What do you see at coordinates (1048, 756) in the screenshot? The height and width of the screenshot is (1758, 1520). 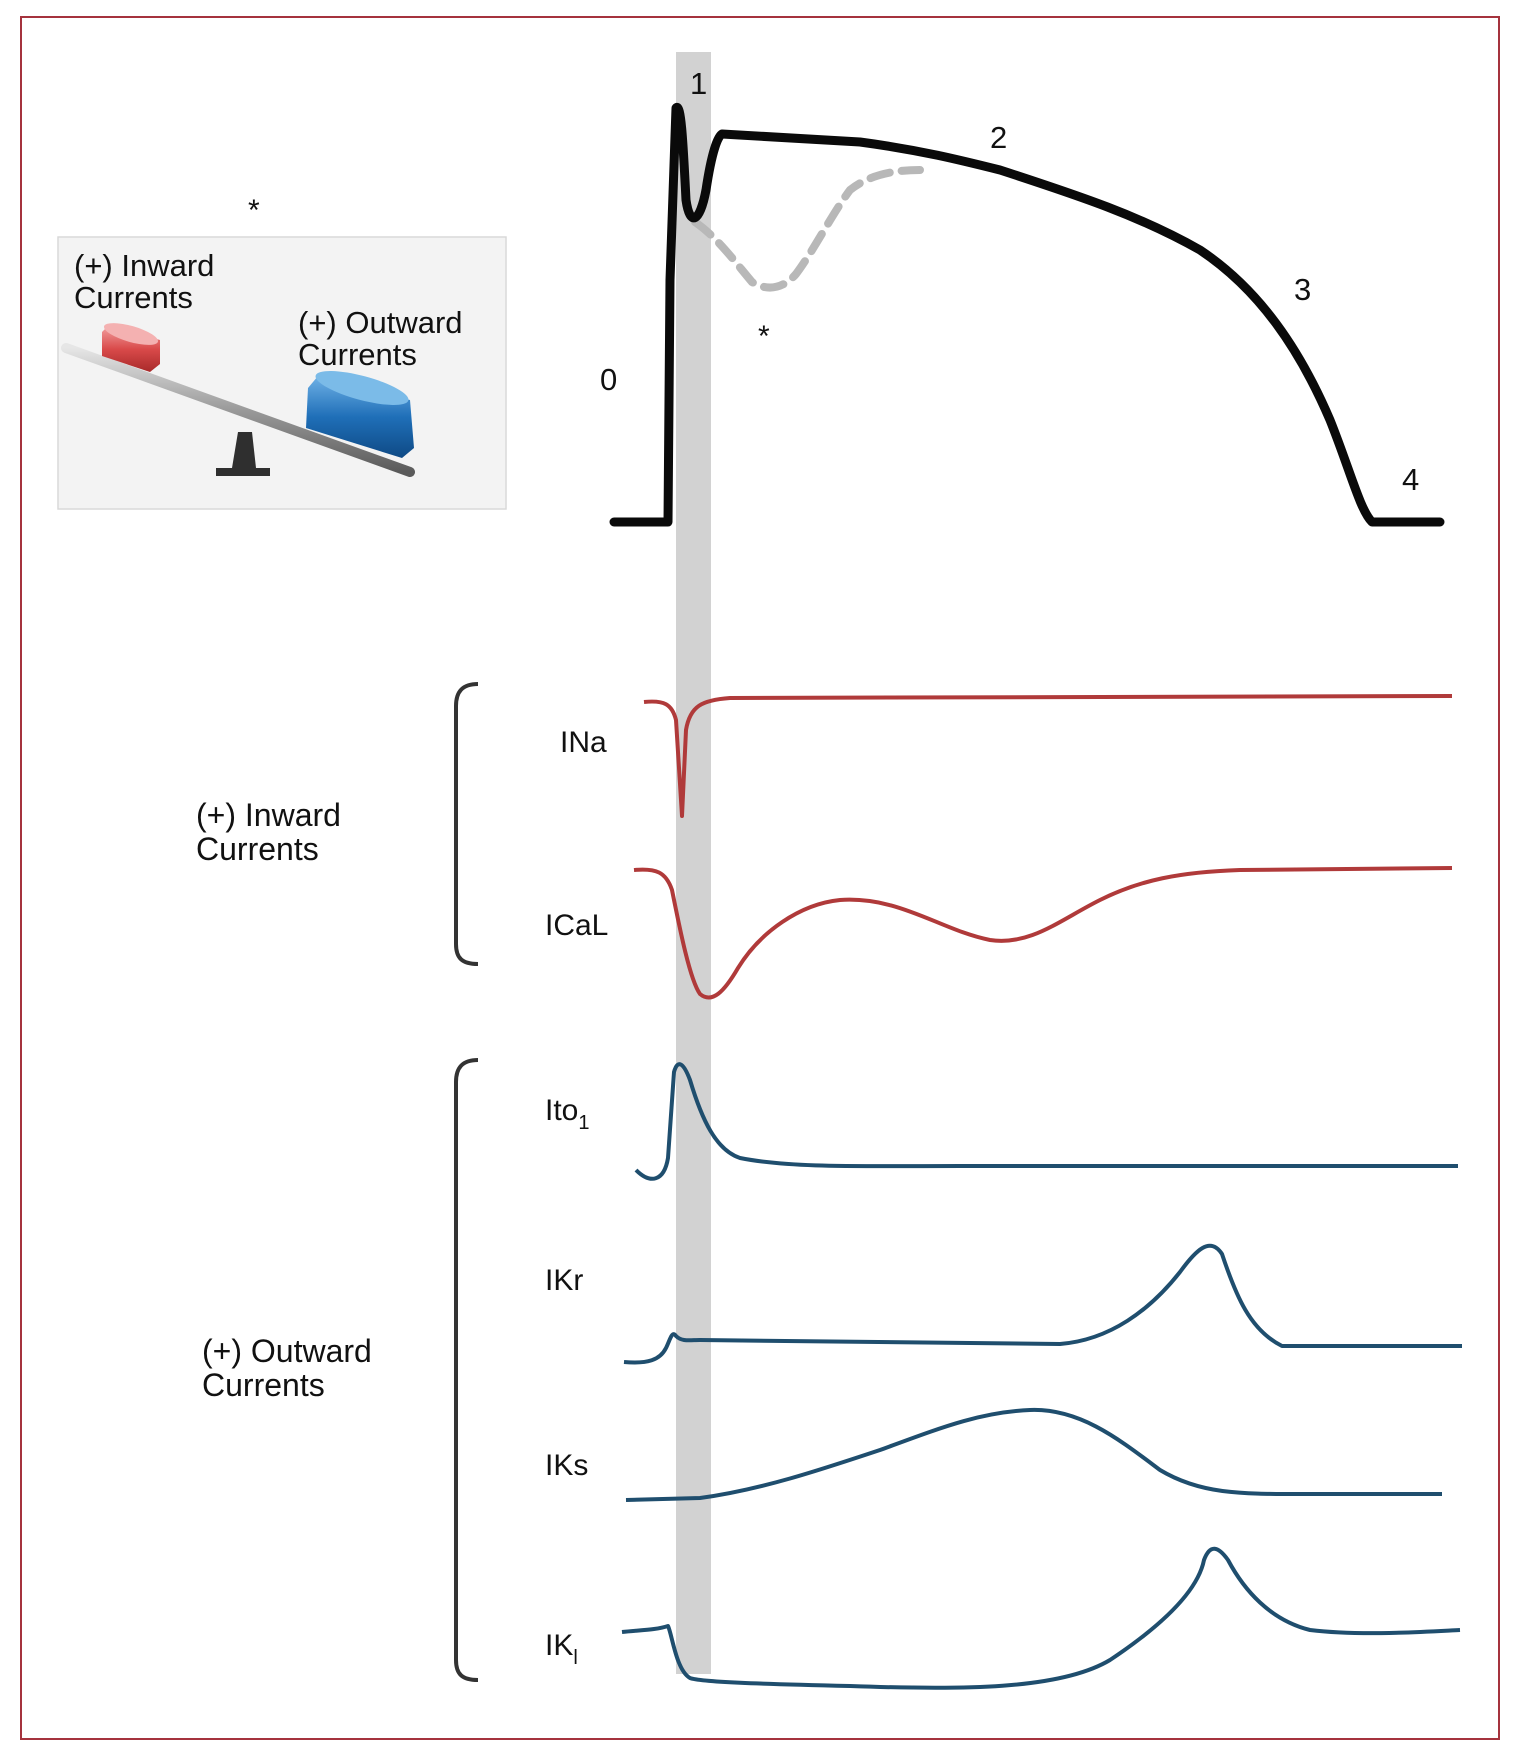 I see `ina-trace` at bounding box center [1048, 756].